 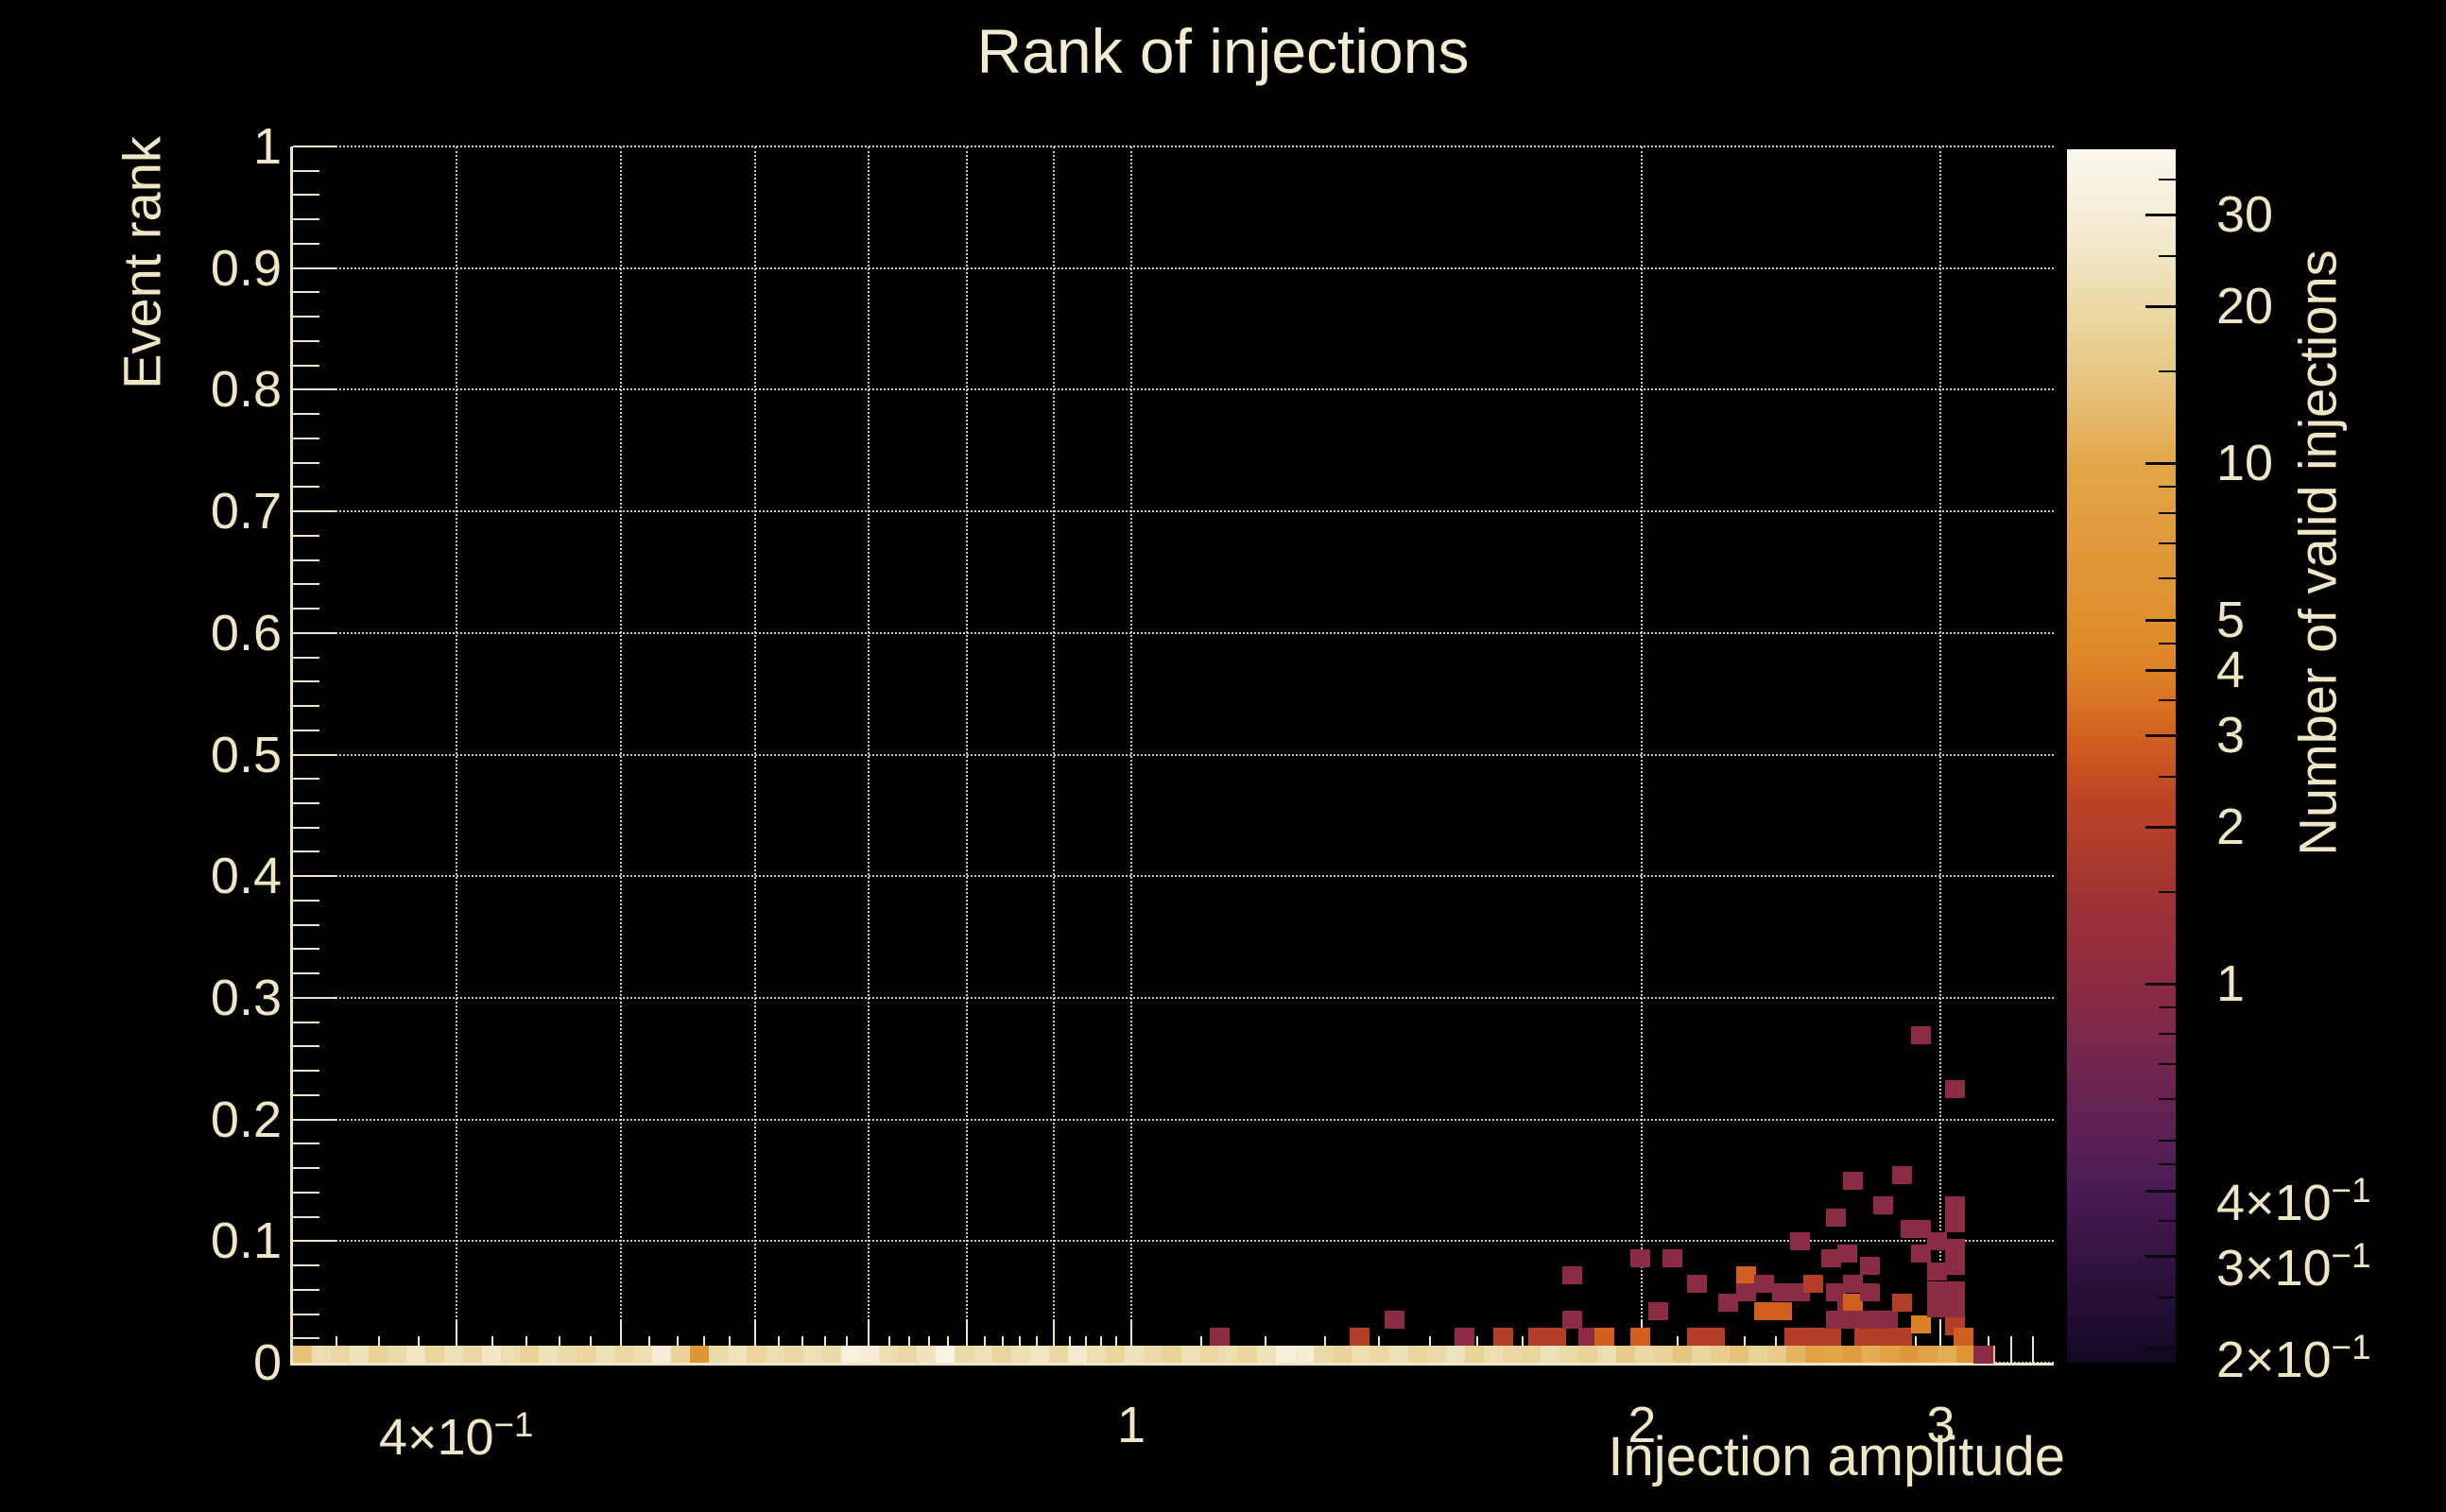 What do you see at coordinates (2121, 756) in the screenshot?
I see `colorbar-gradient` at bounding box center [2121, 756].